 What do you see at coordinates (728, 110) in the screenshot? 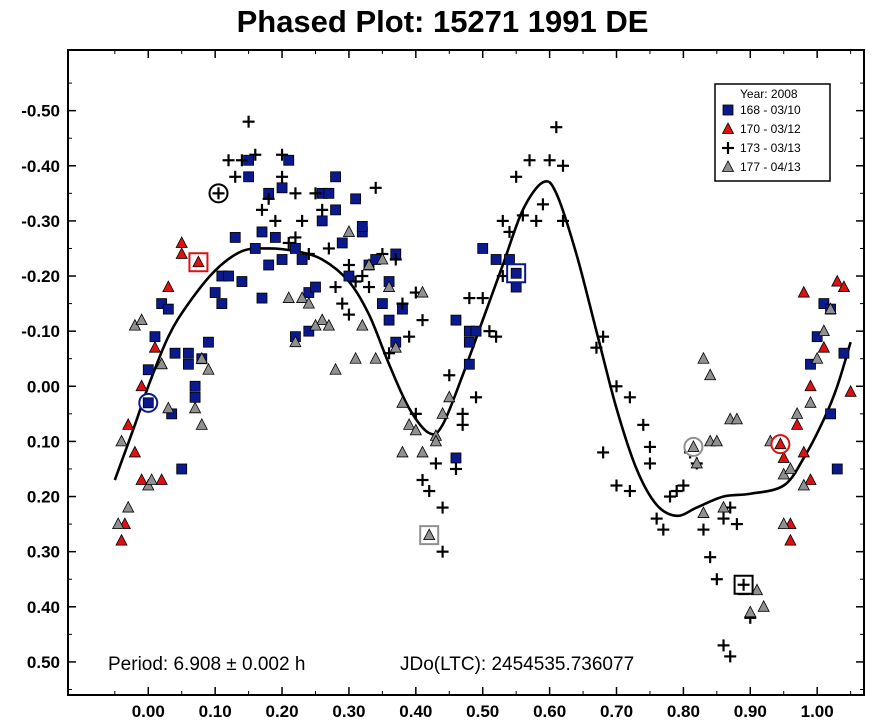
I see `legend-marker` at bounding box center [728, 110].